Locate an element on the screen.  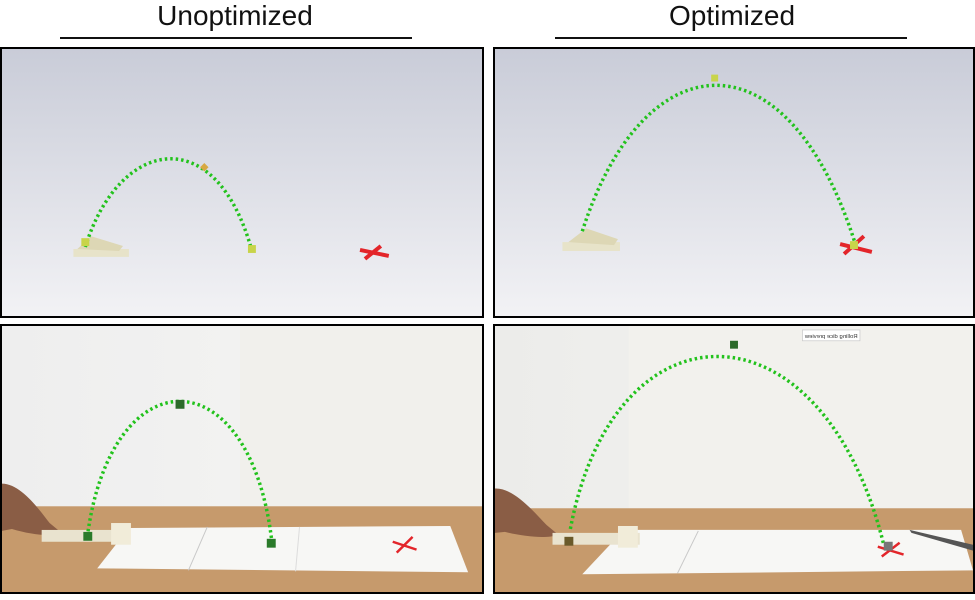
column-rule-optimized is located at coordinates (731, 38).